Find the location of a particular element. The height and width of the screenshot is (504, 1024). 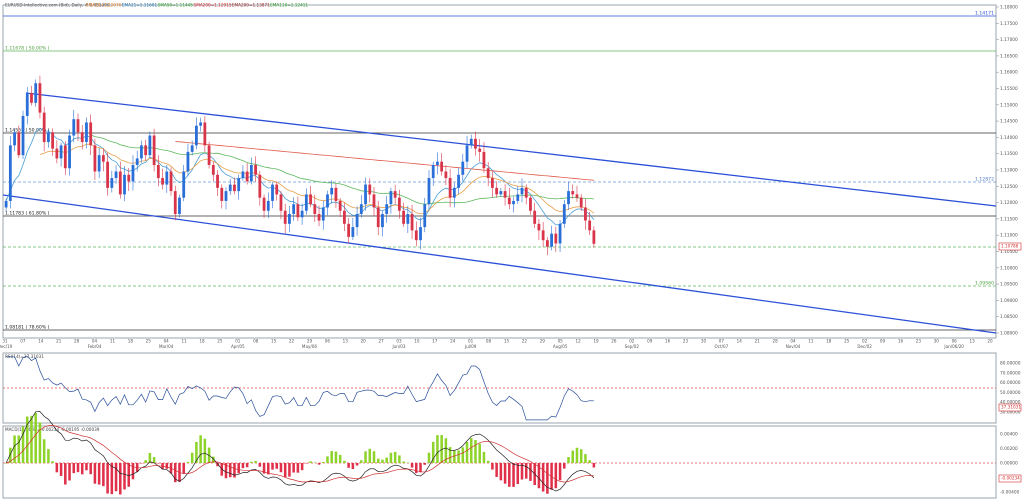

x-tick-day-47: 25 is located at coordinates (847, 341).